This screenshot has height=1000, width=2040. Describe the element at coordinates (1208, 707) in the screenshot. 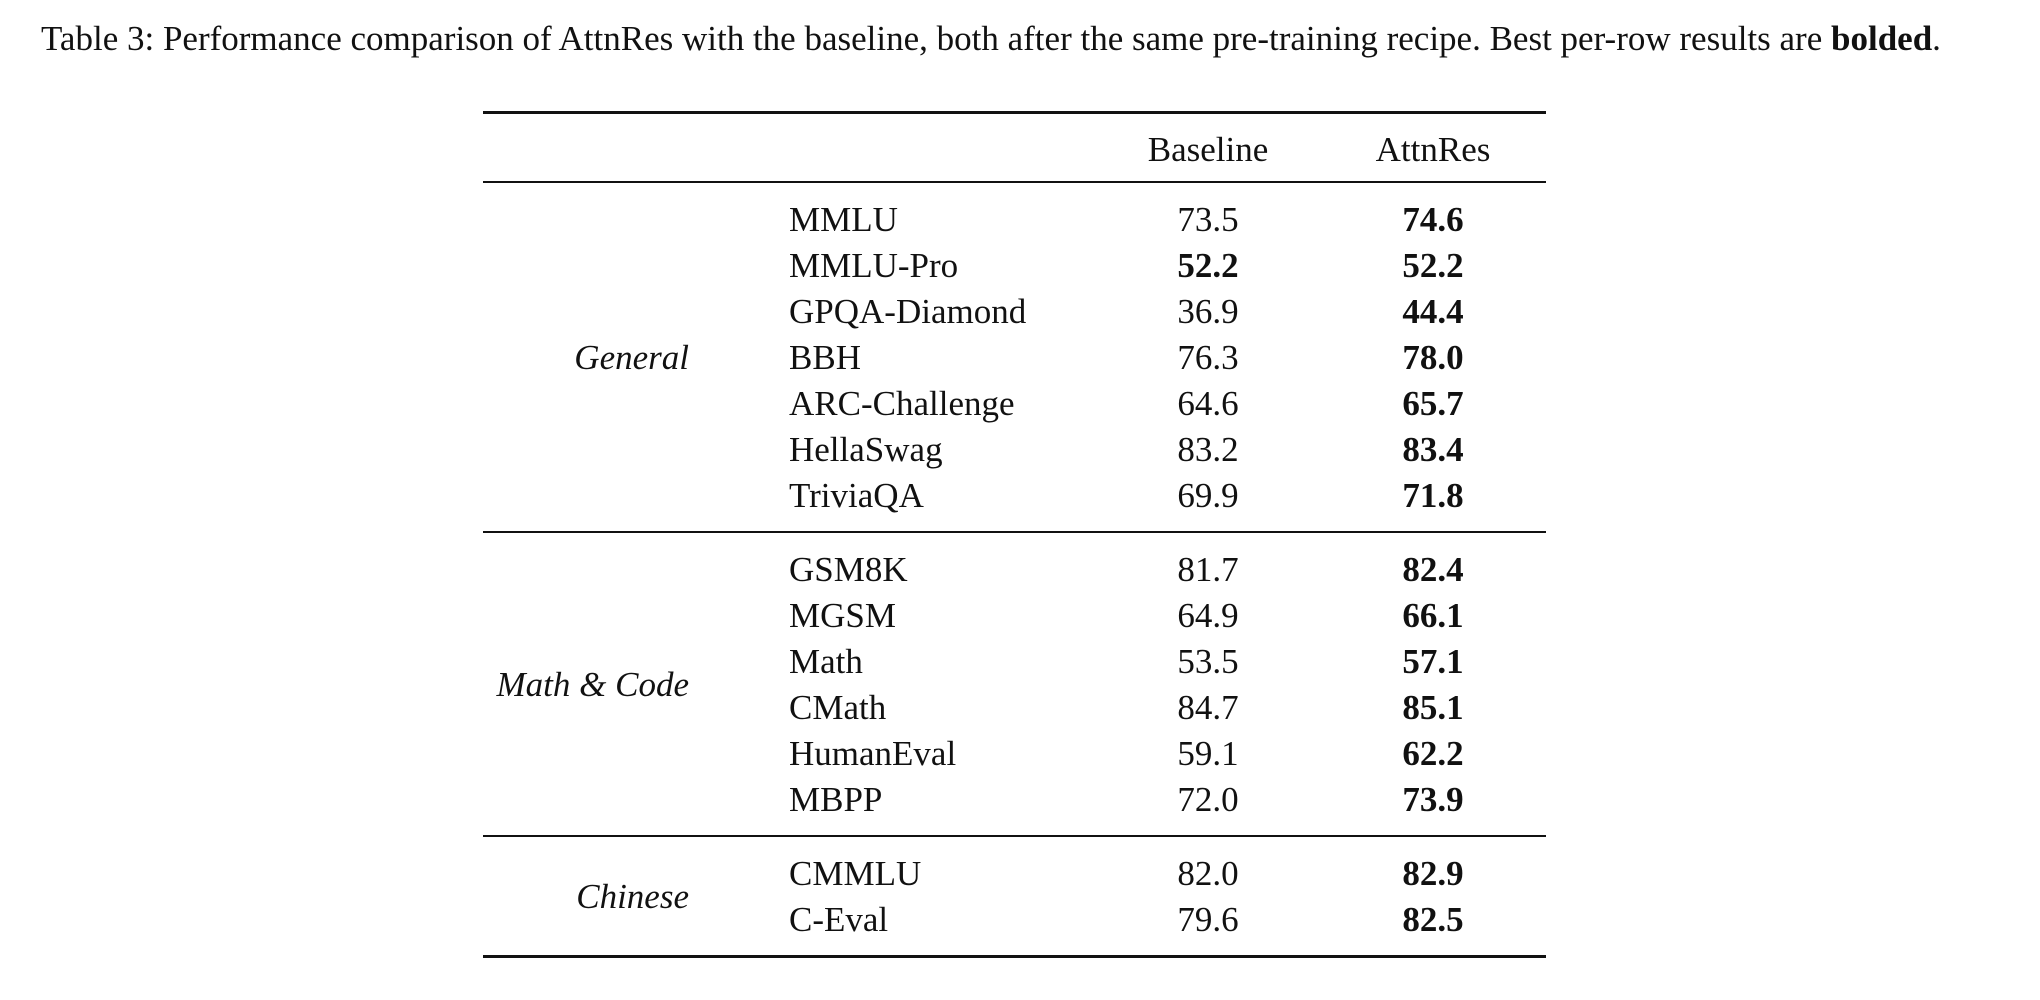

I see `baseline-score: 84.7` at that location.